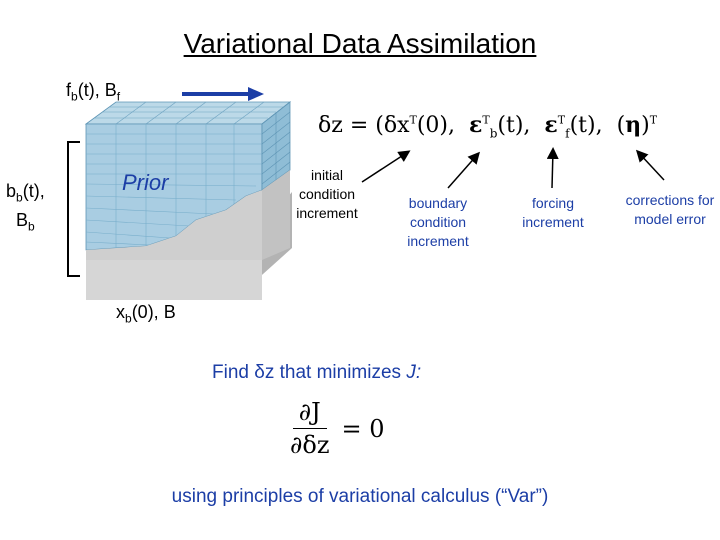 Image resolution: width=720 pixels, height=540 pixels. Describe the element at coordinates (438, 222) in the screenshot. I see `boundary-condition-label: boundary condition increment` at that location.